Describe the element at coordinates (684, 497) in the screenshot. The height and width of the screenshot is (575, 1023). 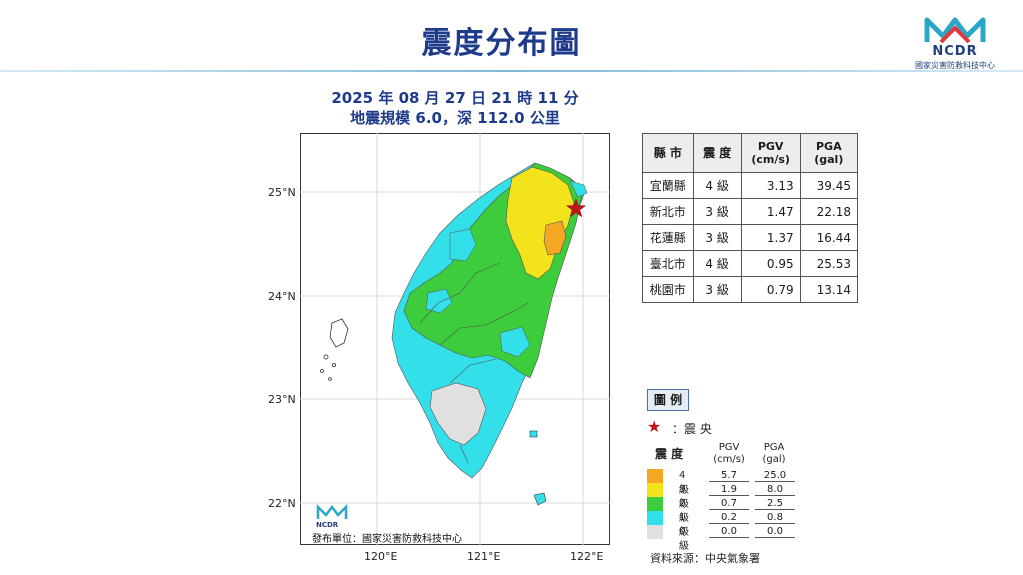
I see `legend-level-label: 3 級` at that location.